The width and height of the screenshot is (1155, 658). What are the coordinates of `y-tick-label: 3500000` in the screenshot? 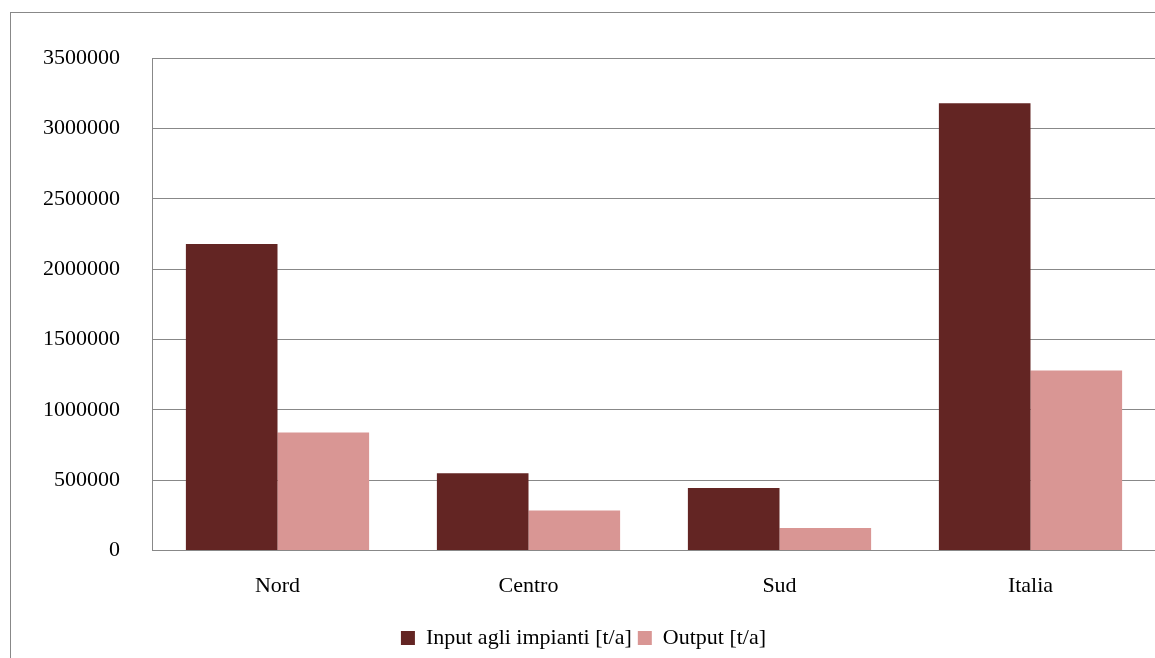 It's located at (81, 56).